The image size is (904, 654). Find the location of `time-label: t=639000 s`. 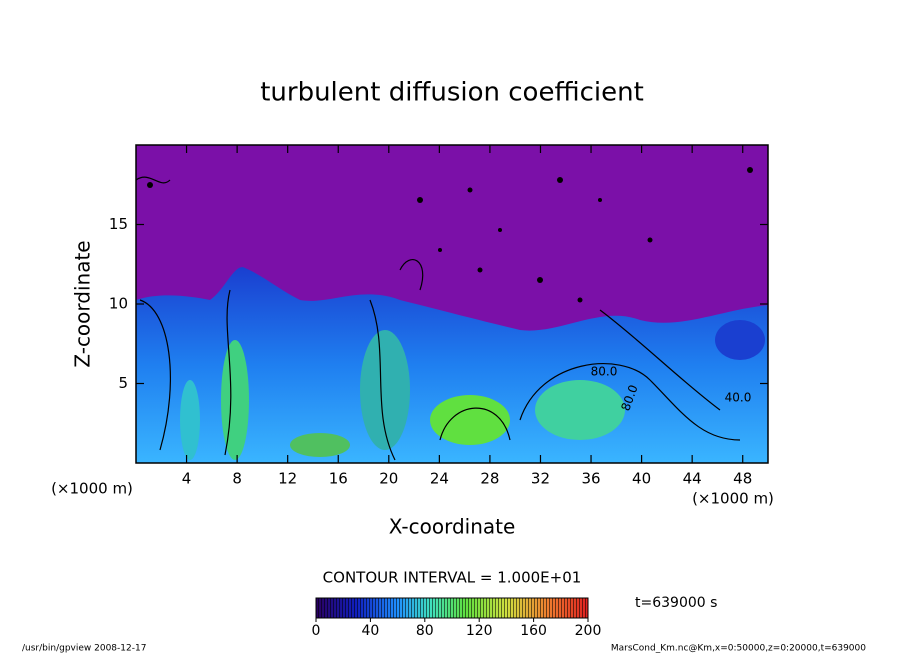

time-label: t=639000 s is located at coordinates (676, 603).